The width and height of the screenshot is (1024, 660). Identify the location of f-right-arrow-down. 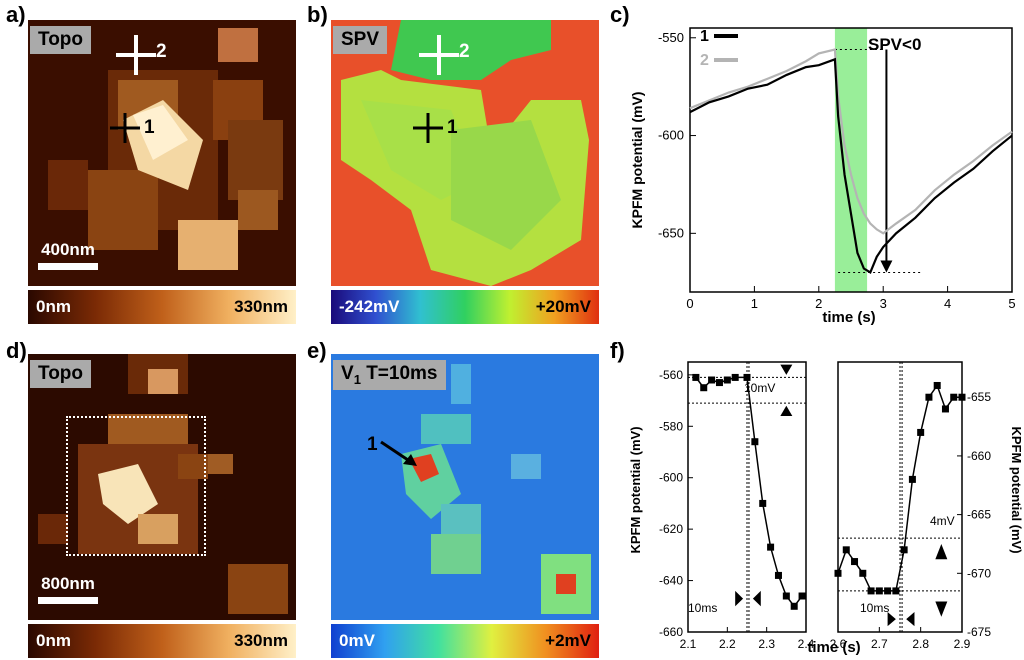
(941, 609).